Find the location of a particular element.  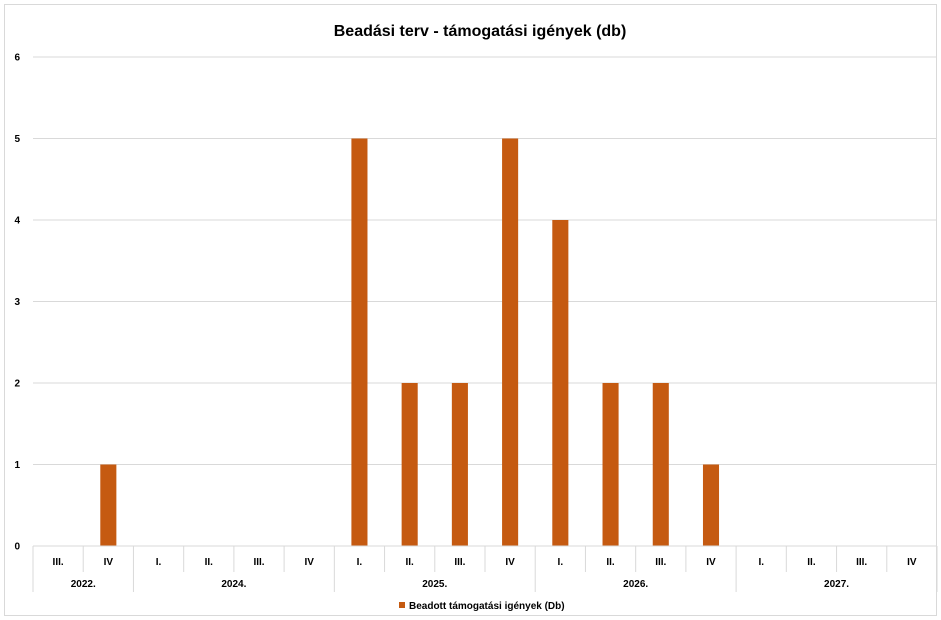

y-tick-label: 3 is located at coordinates (17, 302).